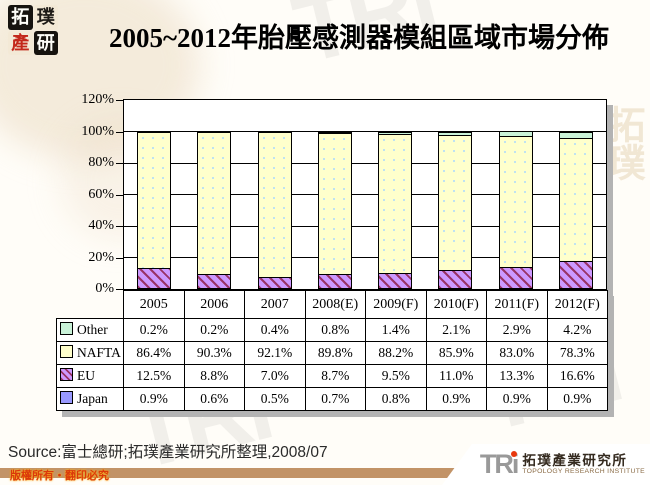 The width and height of the screenshot is (650, 485). What do you see at coordinates (517, 304) in the screenshot?
I see `x-axis-label: 2011(F)` at bounding box center [517, 304].